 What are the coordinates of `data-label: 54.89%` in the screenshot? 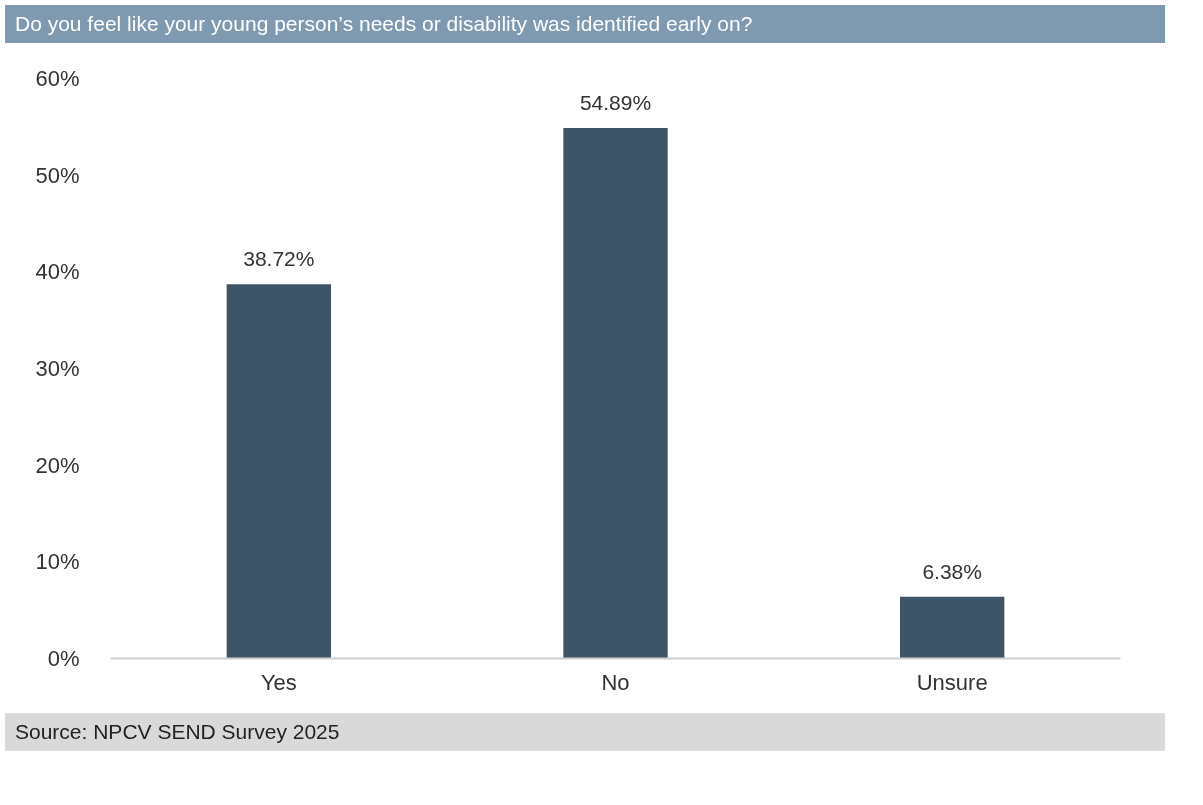 It's located at (615, 102).